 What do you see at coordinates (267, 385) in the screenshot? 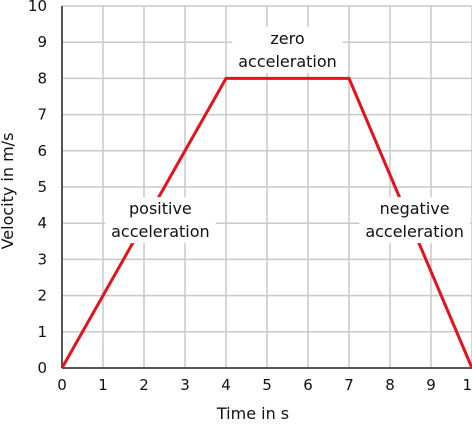
I see `x-tick-label: 5` at bounding box center [267, 385].